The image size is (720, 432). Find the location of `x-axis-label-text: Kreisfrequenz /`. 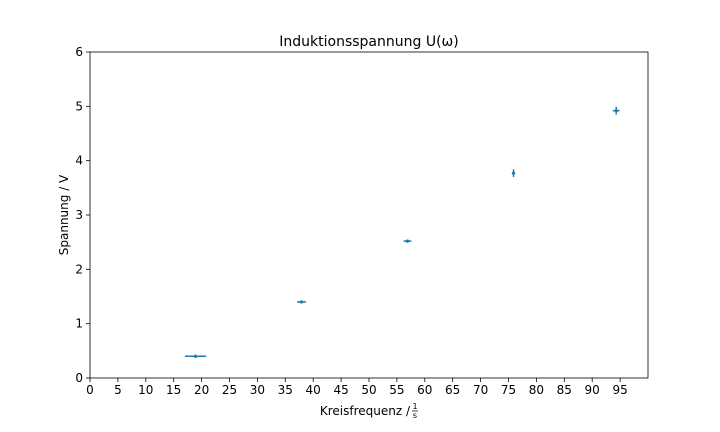

x-axis-label-text: Kreisfrequenz / is located at coordinates (365, 411).